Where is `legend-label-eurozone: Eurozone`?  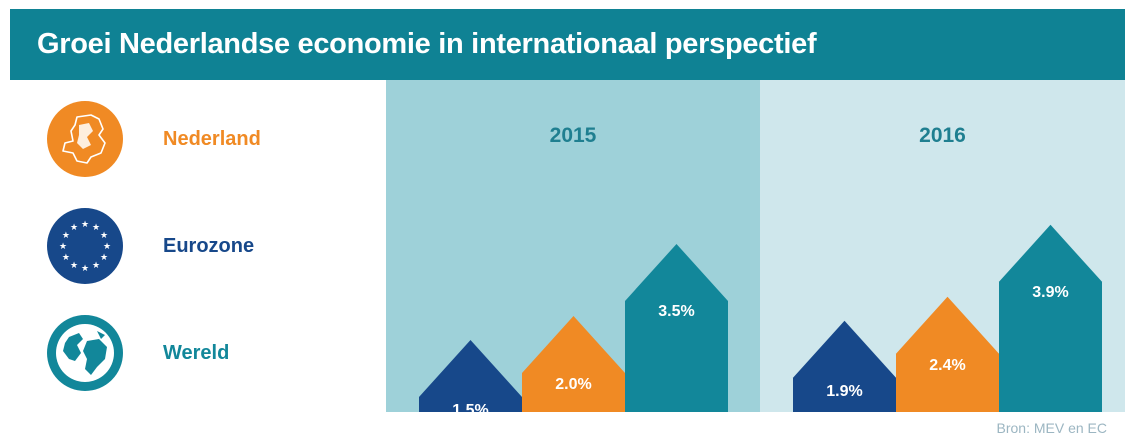 legend-label-eurozone: Eurozone is located at coordinates (209, 246).